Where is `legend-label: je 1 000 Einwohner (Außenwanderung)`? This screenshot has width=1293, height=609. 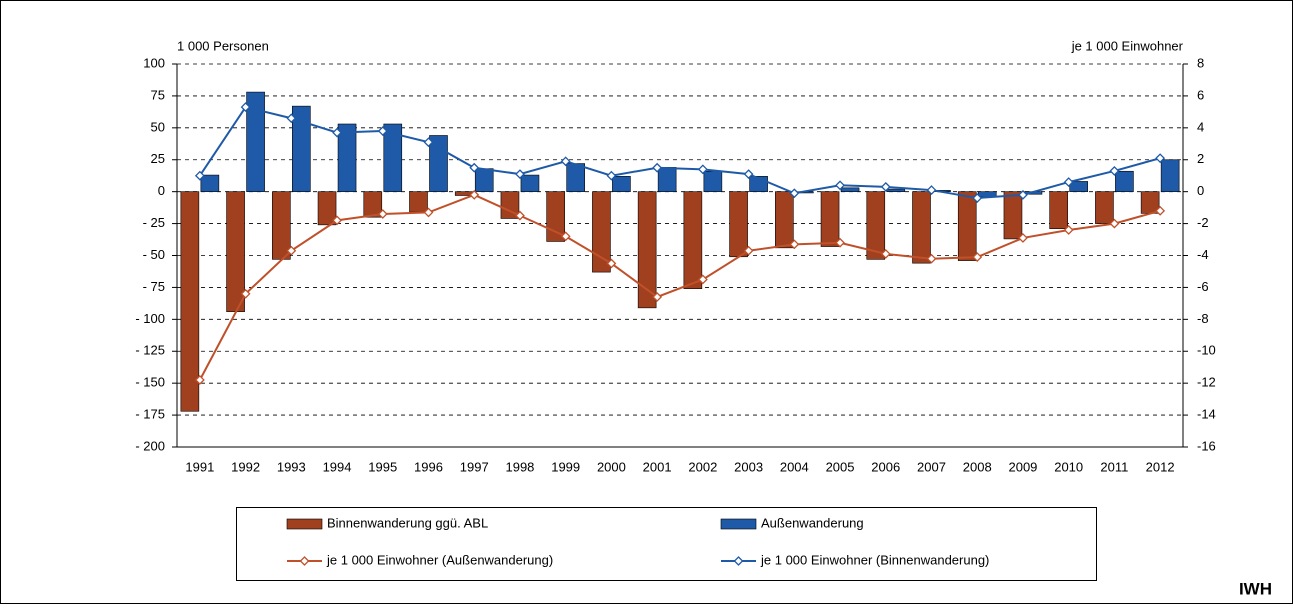
legend-label: je 1 000 Einwohner (Außenwanderung) is located at coordinates (439, 559).